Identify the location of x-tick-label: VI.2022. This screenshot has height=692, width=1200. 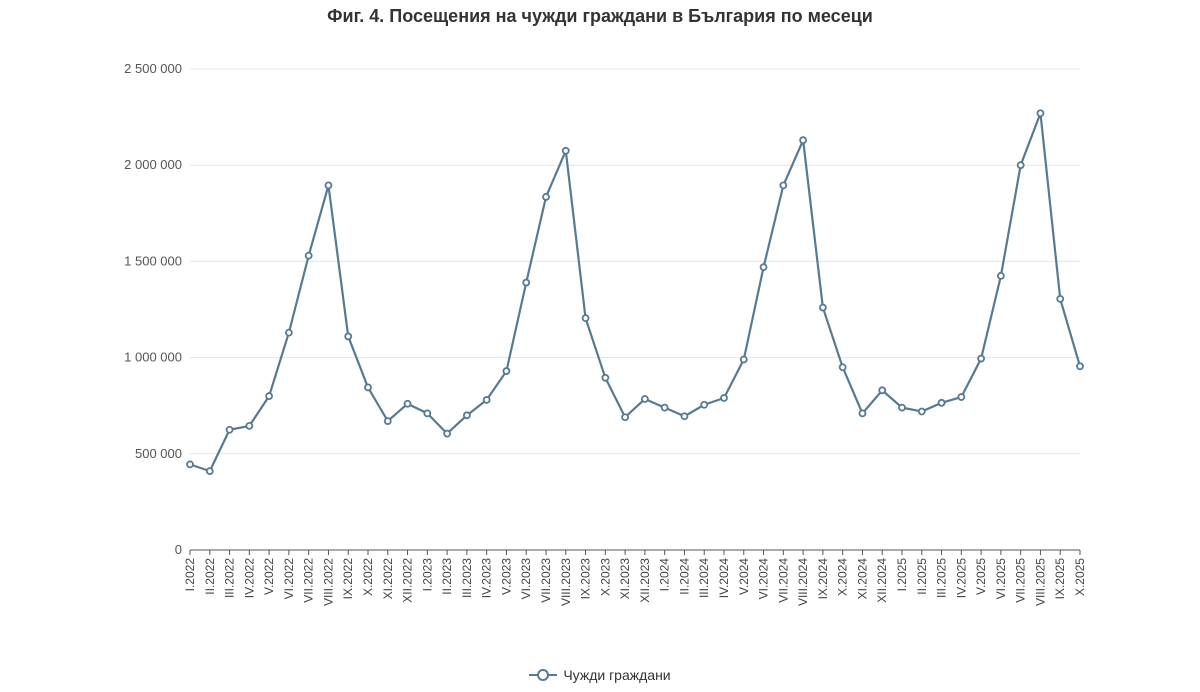
(289, 579).